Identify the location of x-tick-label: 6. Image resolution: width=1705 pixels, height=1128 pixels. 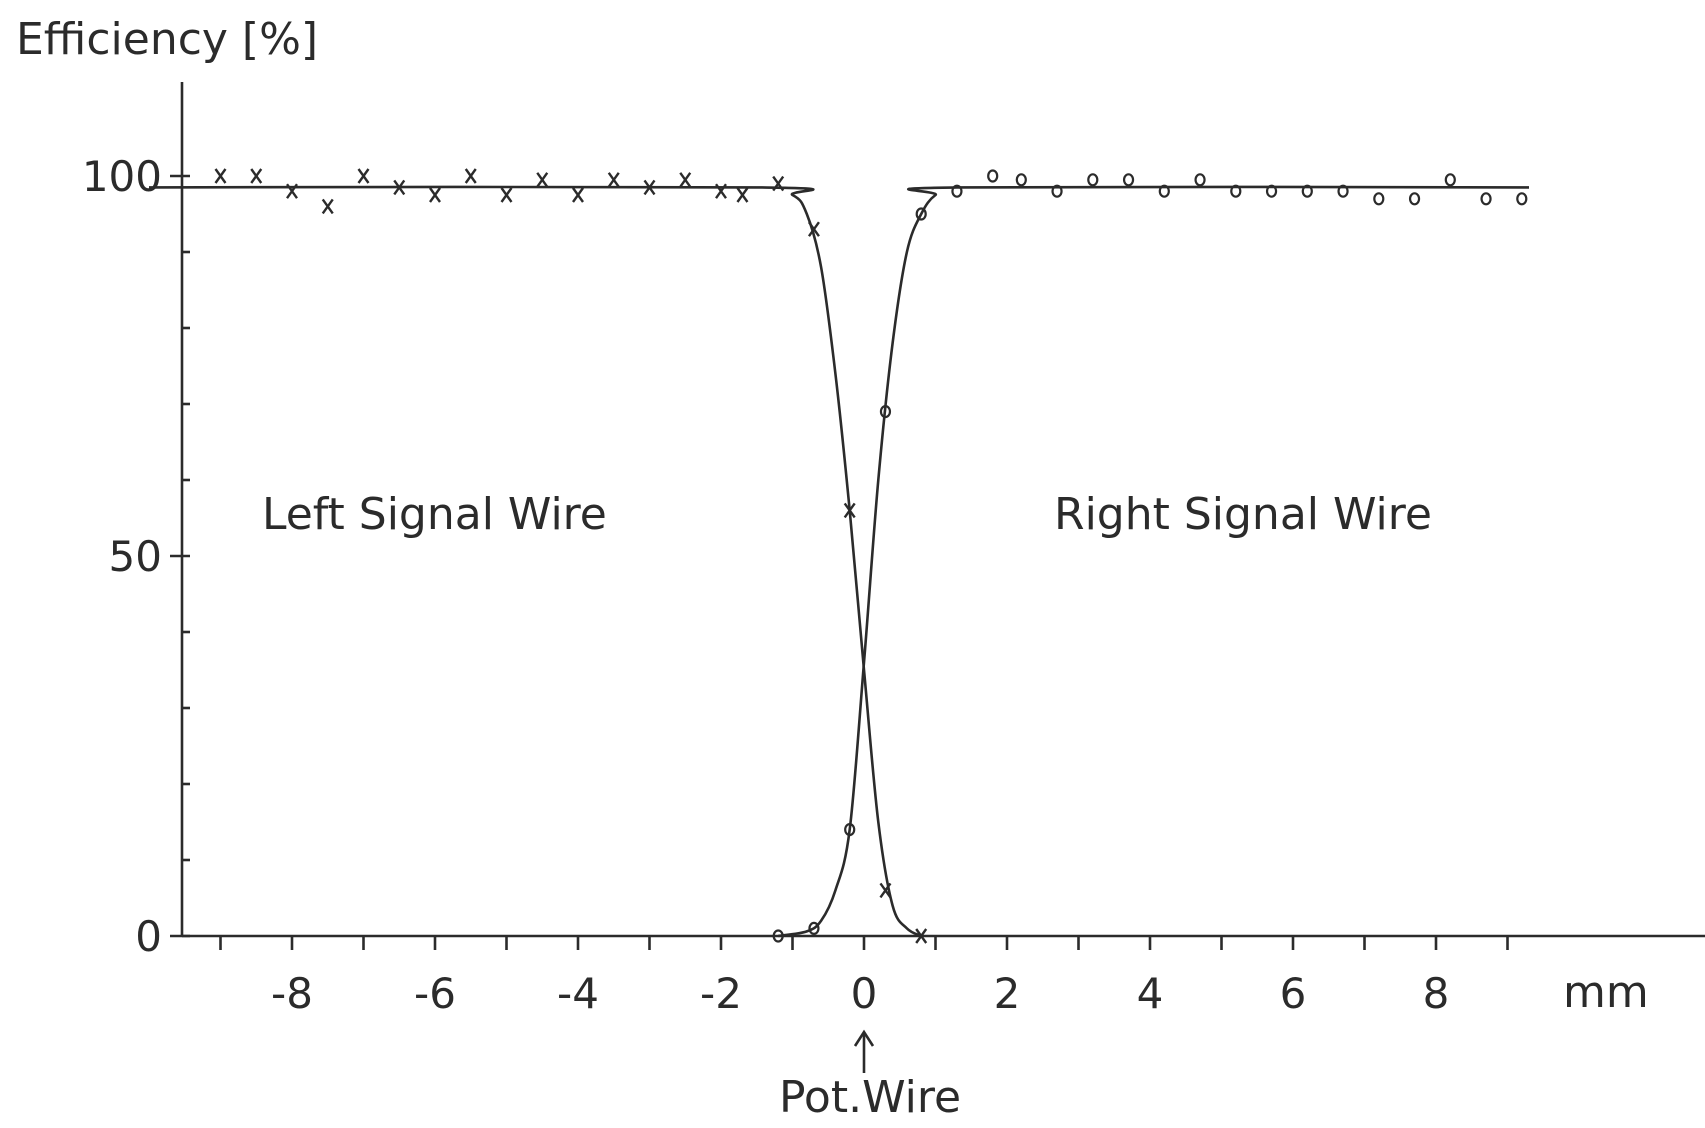
(1293, 993).